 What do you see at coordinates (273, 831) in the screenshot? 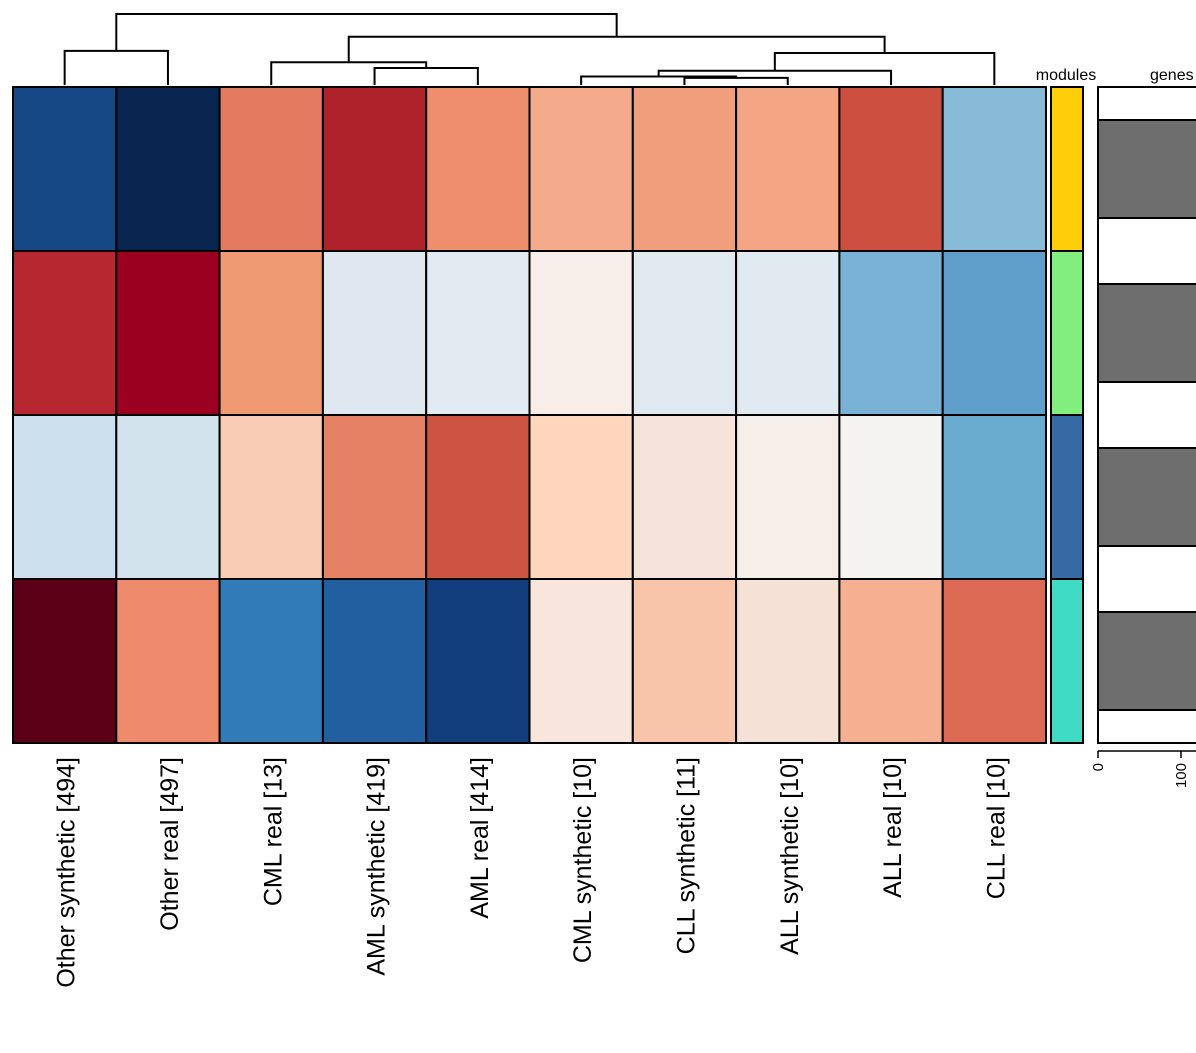
I see `column-label: CML real [13]` at bounding box center [273, 831].